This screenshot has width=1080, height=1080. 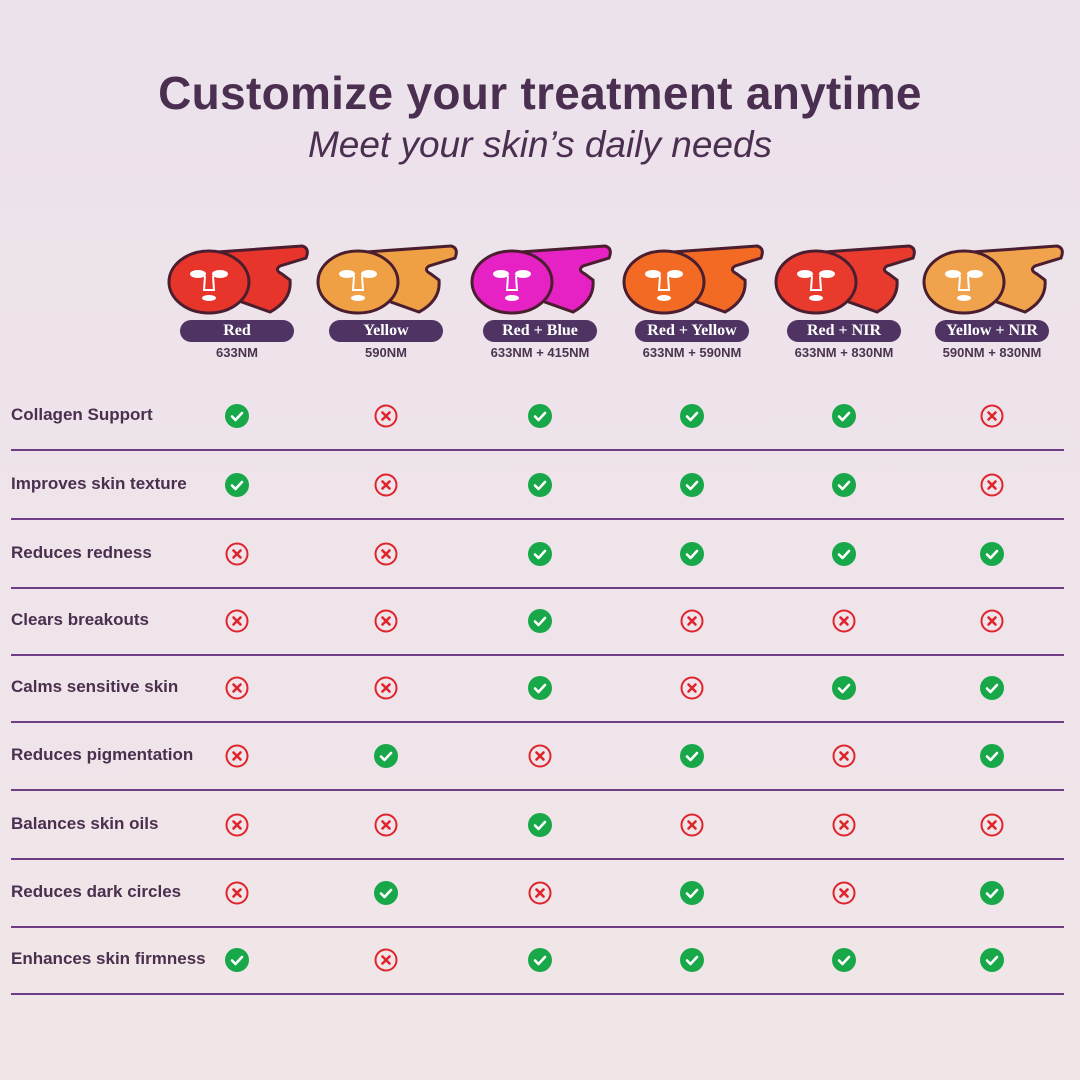 I want to click on column-label: Red + Yellow, so click(x=692, y=331).